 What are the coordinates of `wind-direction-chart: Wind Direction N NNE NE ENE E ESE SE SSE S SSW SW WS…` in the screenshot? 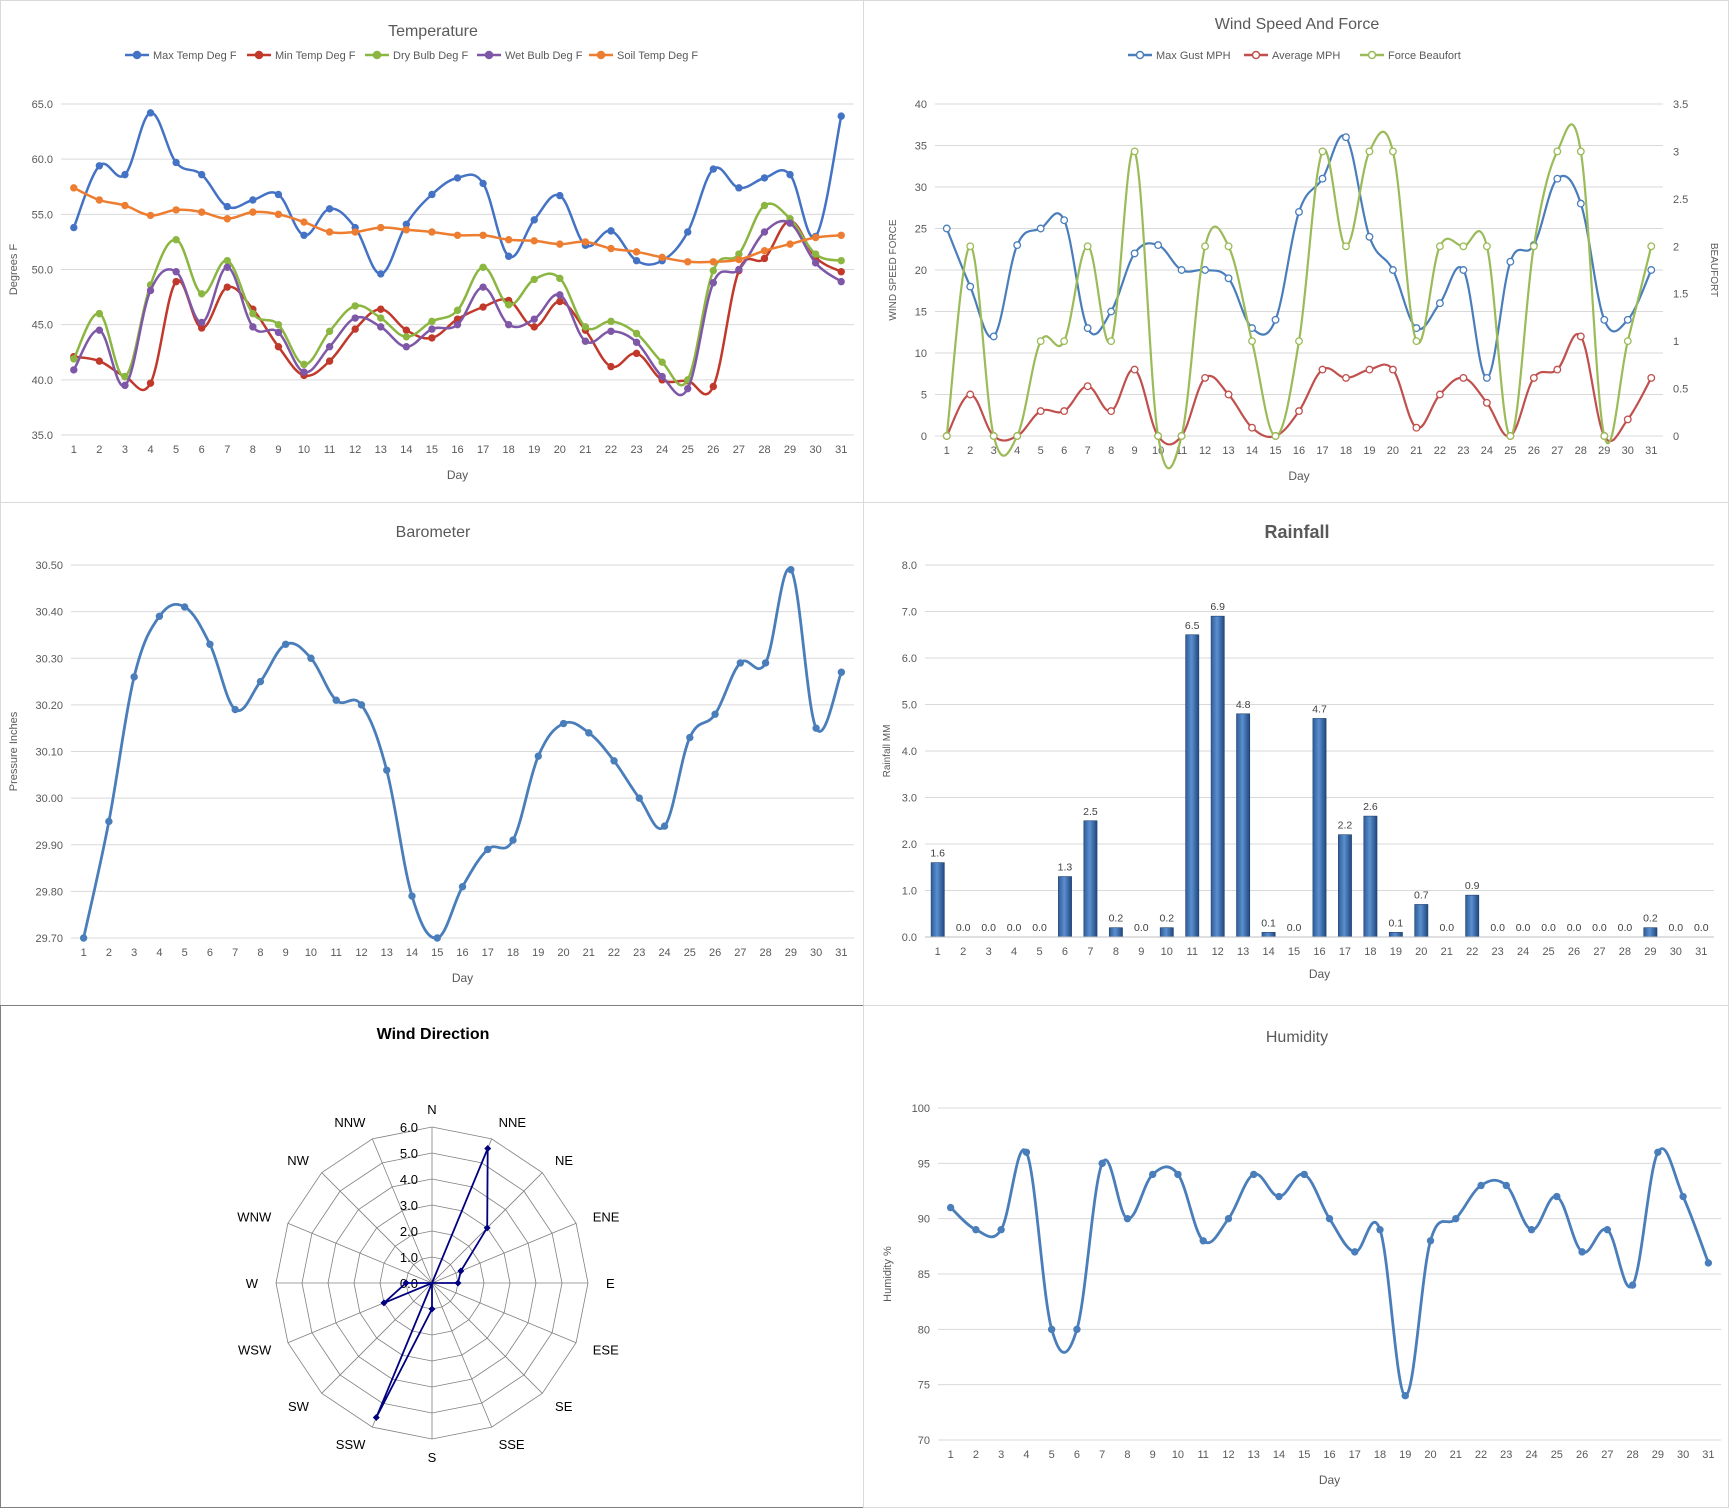 It's located at (428, 1245).